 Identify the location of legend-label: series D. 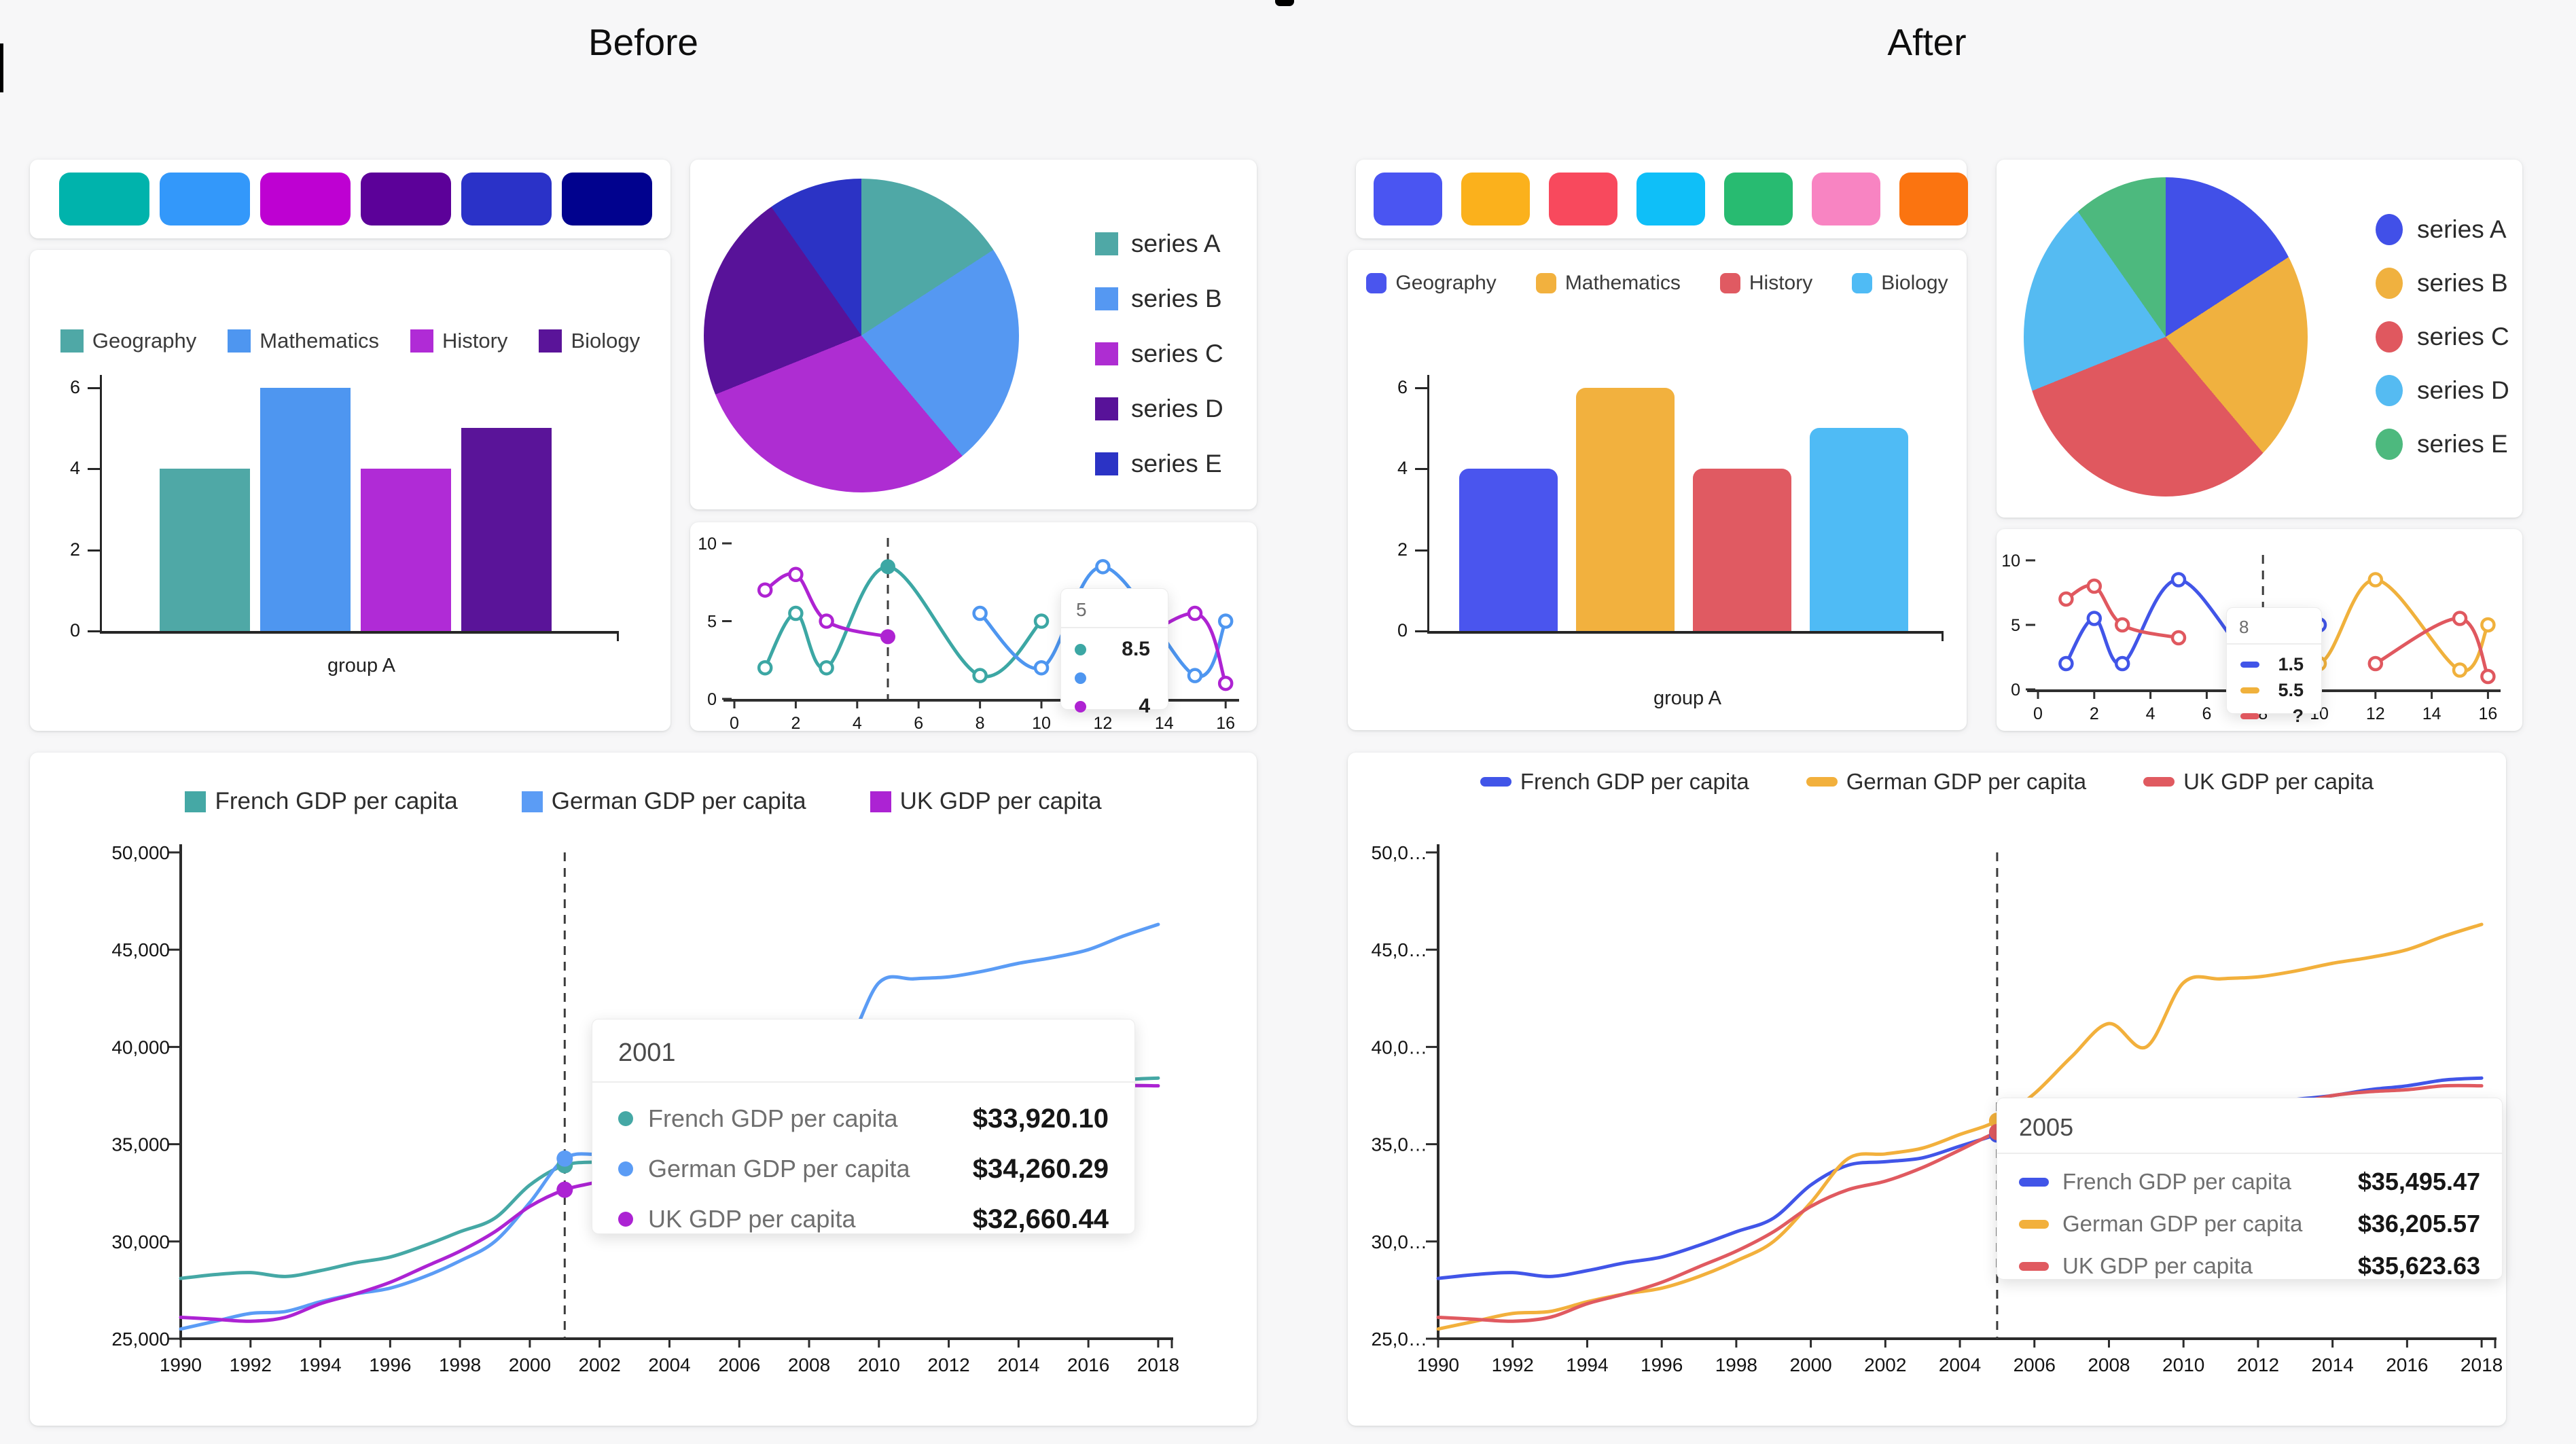
(2463, 390).